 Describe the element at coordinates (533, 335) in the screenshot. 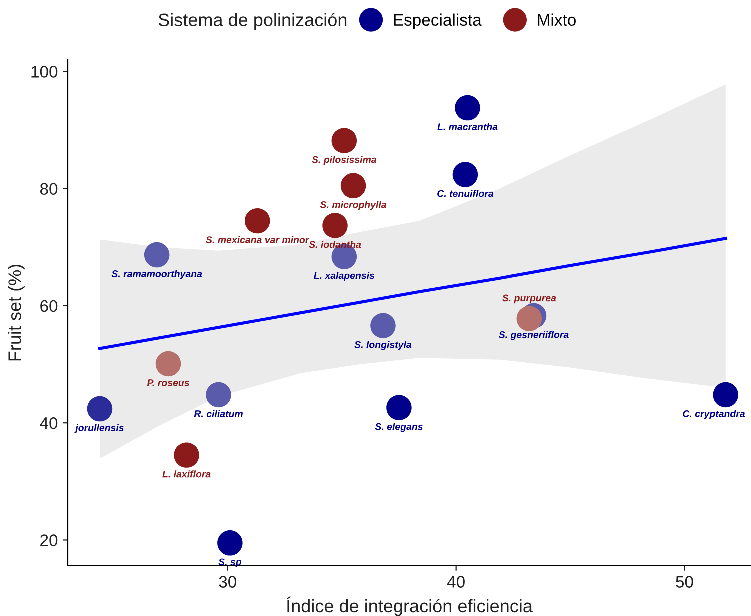

I see `annotation: S. gesneriiflora` at that location.